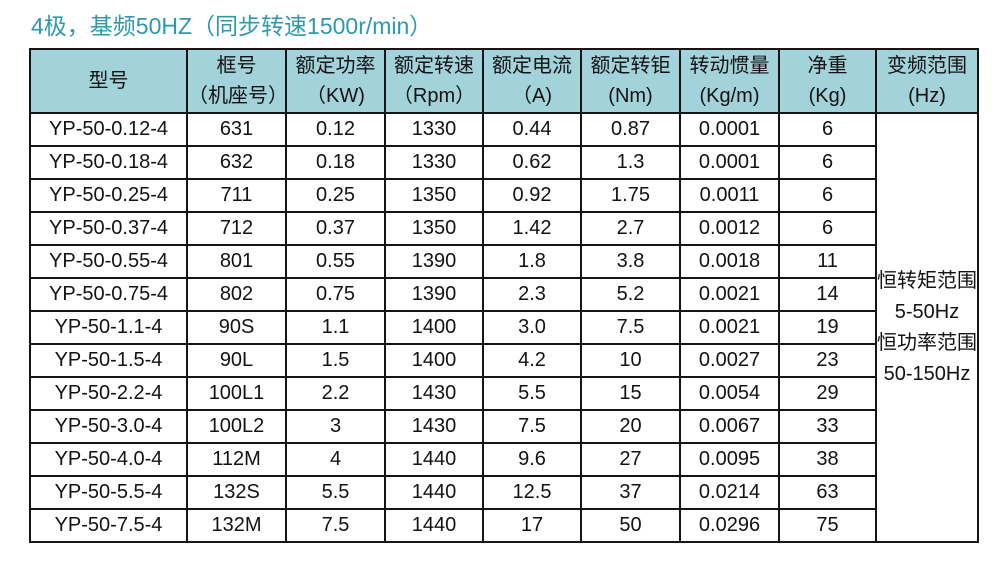  Describe the element at coordinates (335, 459) in the screenshot. I see `cell-rated-power: 4` at that location.